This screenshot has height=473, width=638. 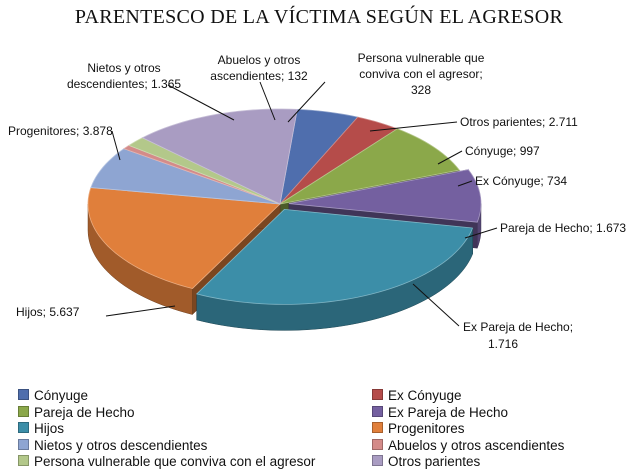 I want to click on legend-label: Cónyuge, so click(x=61, y=395).